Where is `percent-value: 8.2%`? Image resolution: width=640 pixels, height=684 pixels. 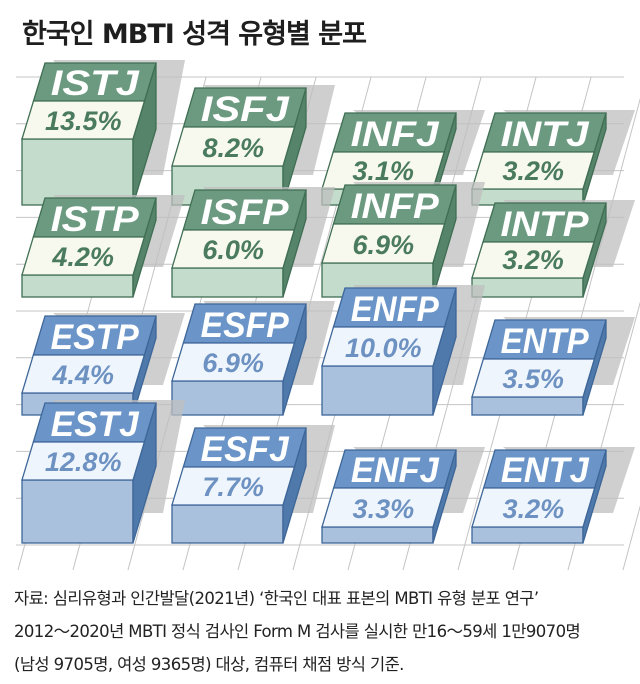
percent-value: 8.2% is located at coordinates (233, 148).